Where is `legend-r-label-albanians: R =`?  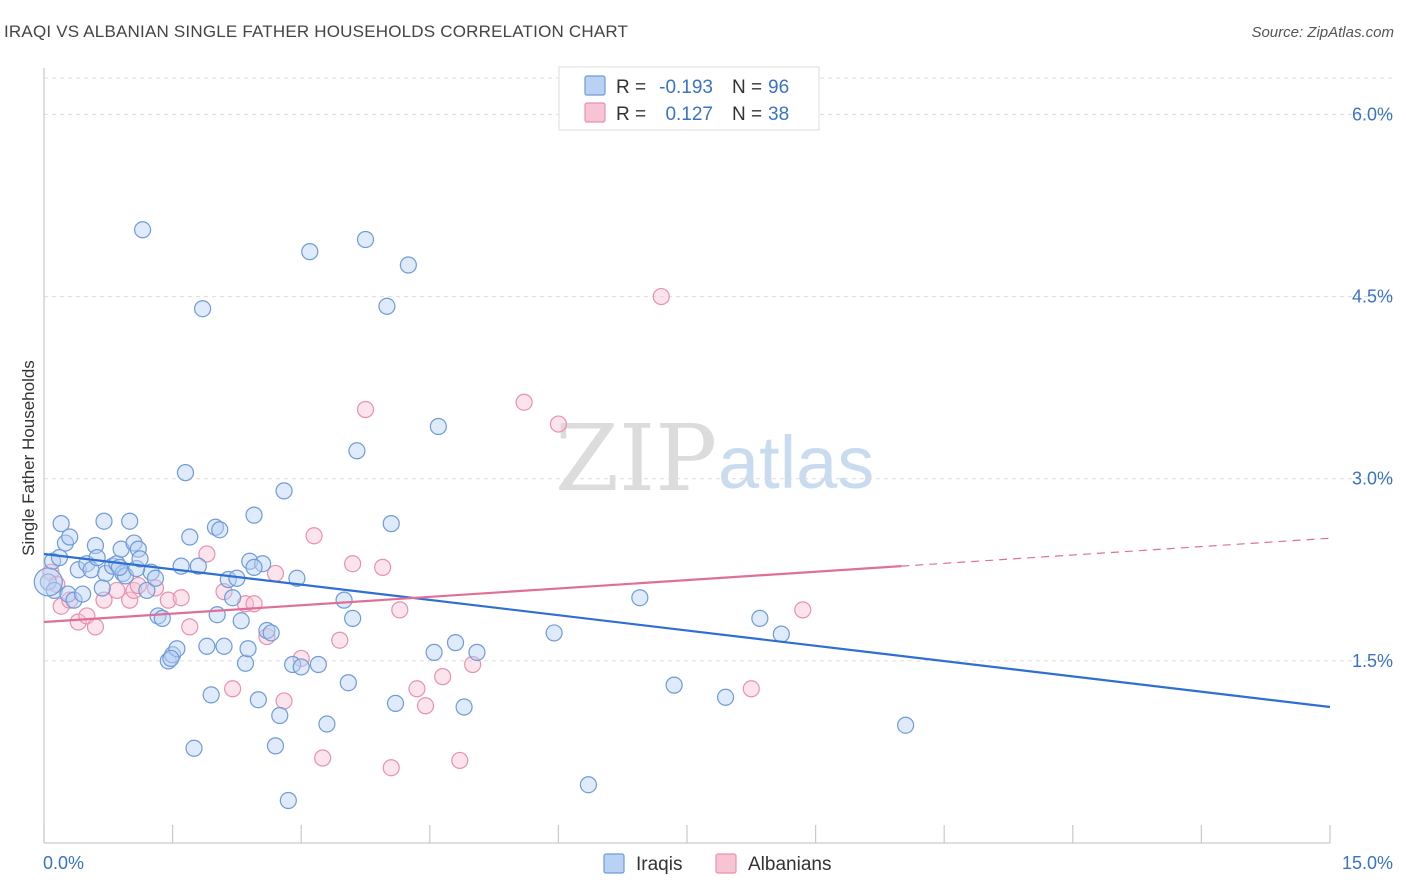 legend-r-label-albanians: R = is located at coordinates (631, 114).